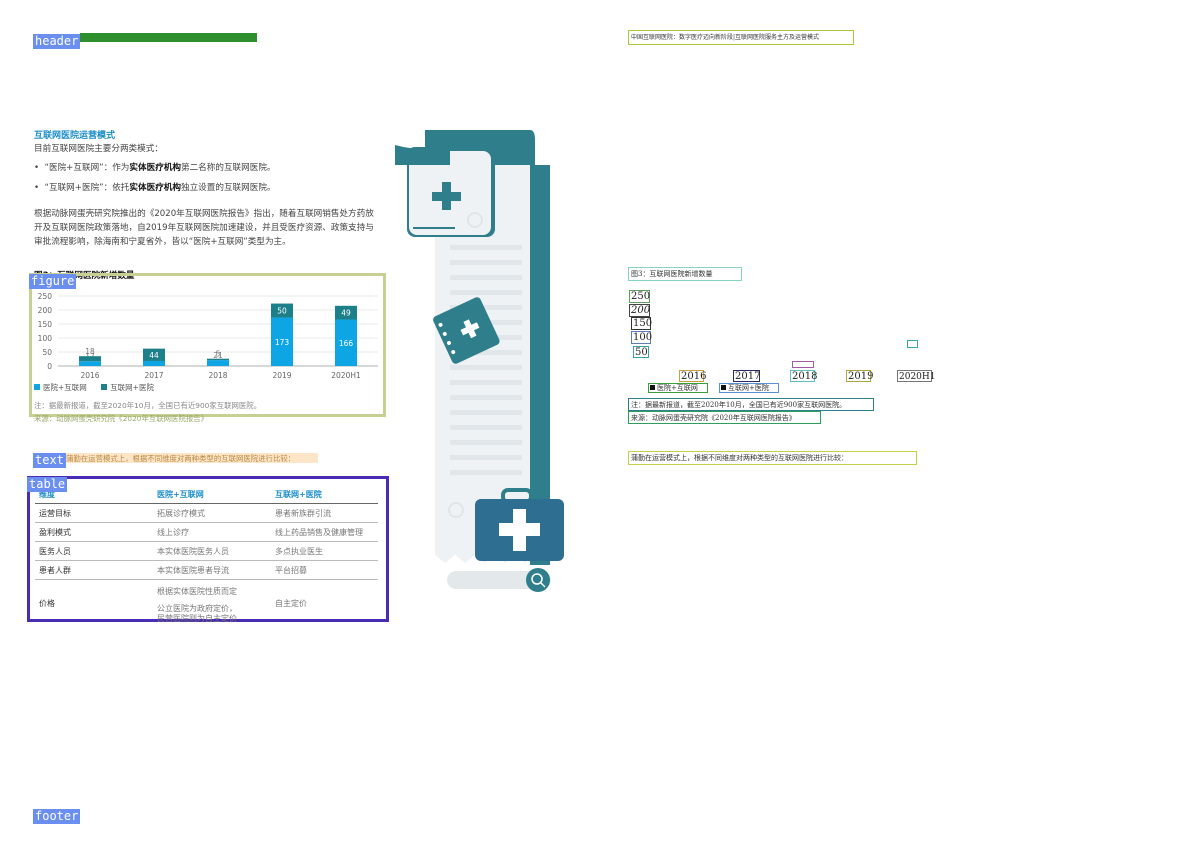 This screenshot has width=1192, height=842. I want to click on intro-text: 目前互联网医院主要分两类模式：, so click(98, 149).